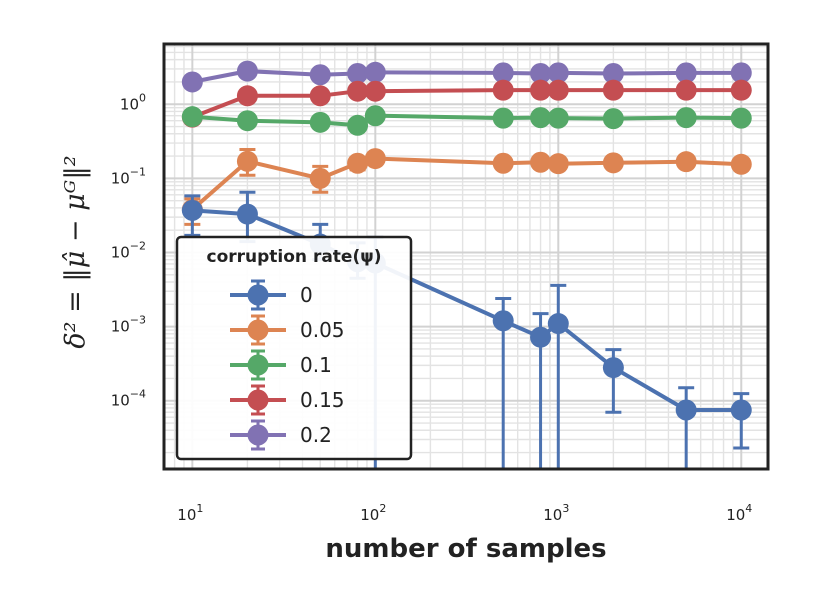 Image resolution: width=814 pixels, height=610 pixels. I want to click on legend-item-0.1: 0.1, so click(281, 365).